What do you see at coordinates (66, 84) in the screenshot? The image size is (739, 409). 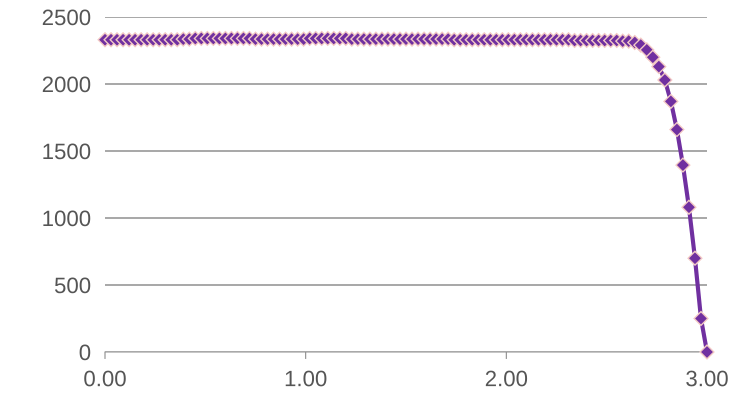 I see `y-tick-label: 2000` at bounding box center [66, 84].